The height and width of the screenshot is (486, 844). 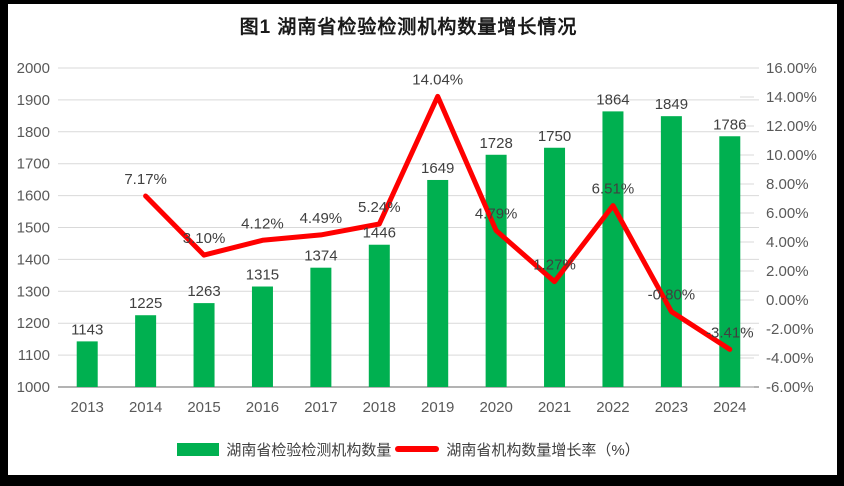 I want to click on right-axis-tick-label: 6.00%, so click(x=787, y=213).